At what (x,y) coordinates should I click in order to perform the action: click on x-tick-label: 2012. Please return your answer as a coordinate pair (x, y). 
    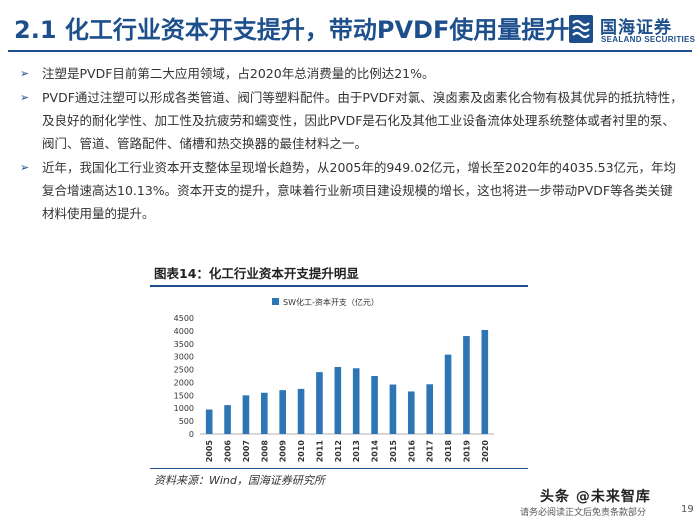
    Looking at the image, I should click on (338, 451).